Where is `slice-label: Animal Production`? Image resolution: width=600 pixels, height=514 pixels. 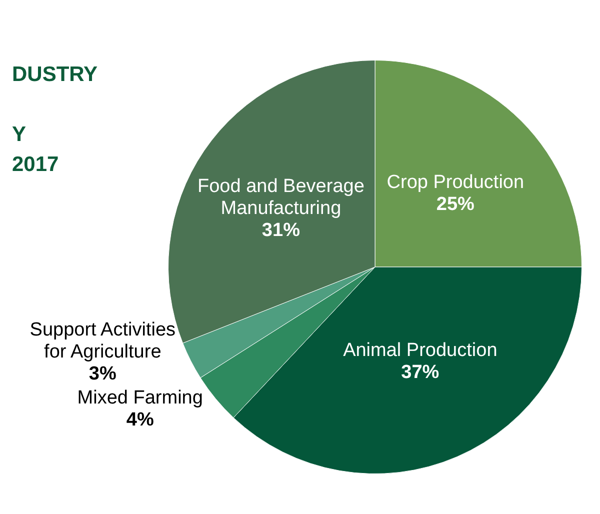 slice-label: Animal Production is located at coordinates (420, 351).